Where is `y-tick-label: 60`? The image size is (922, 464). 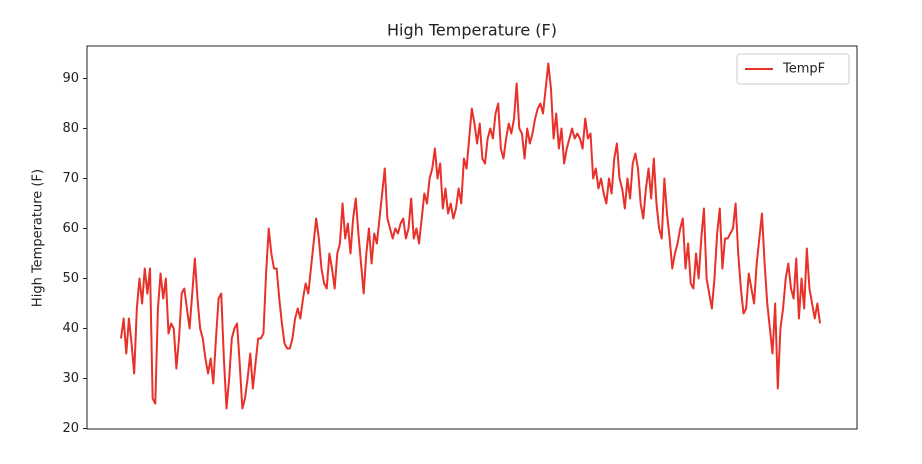
y-tick-label: 60 is located at coordinates (70, 228).